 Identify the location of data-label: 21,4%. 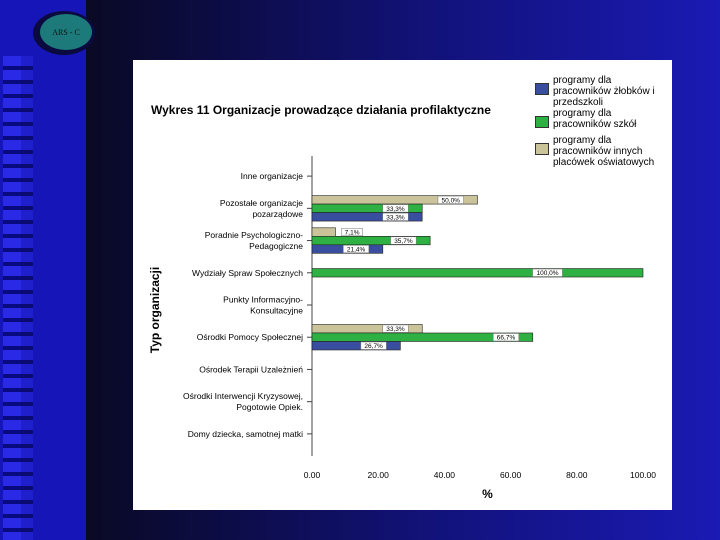
(356, 250).